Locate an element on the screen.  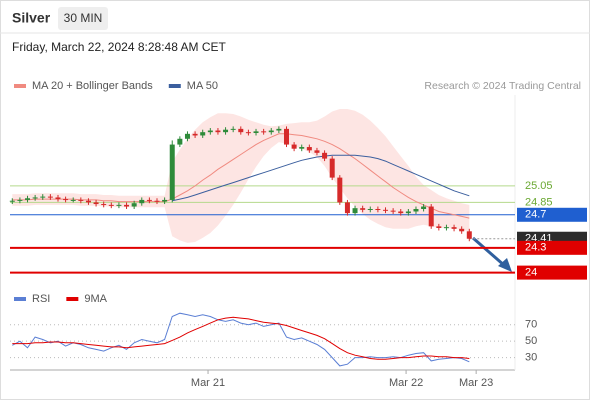
moving-average is located at coordinates (321, 178).